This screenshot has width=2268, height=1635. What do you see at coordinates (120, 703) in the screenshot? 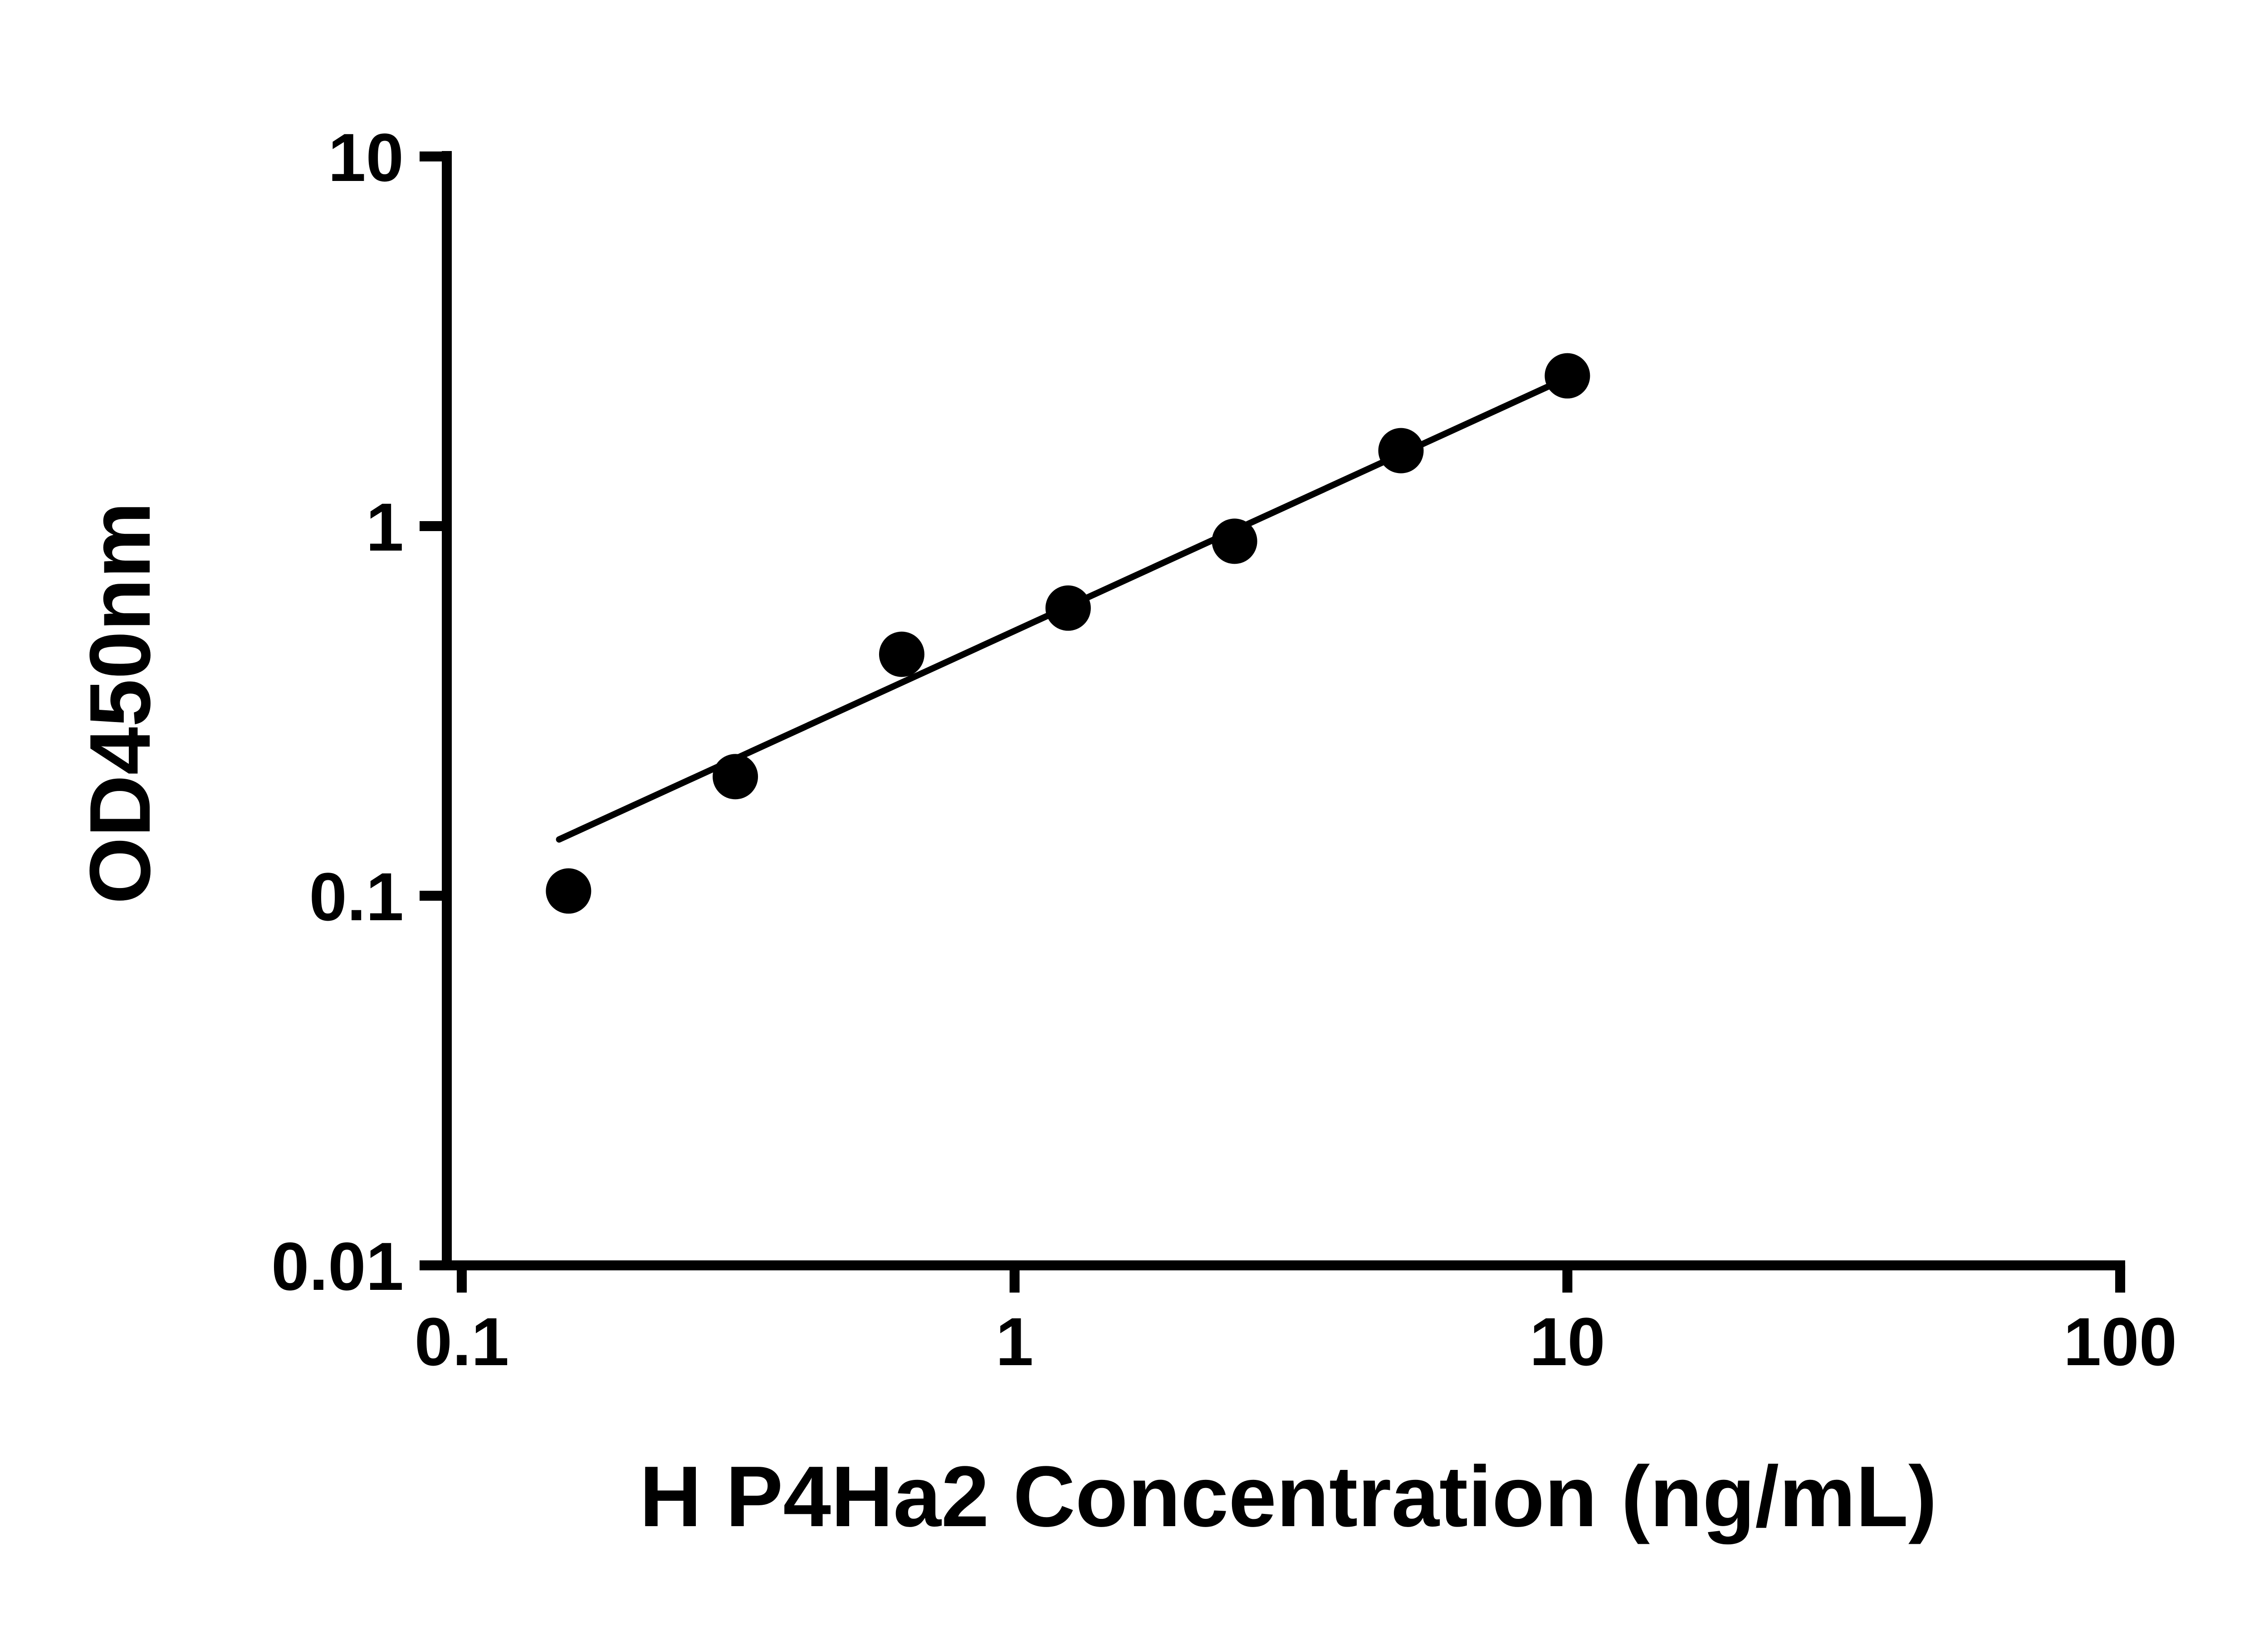
I see `y-axis-title: OD450nm` at bounding box center [120, 703].